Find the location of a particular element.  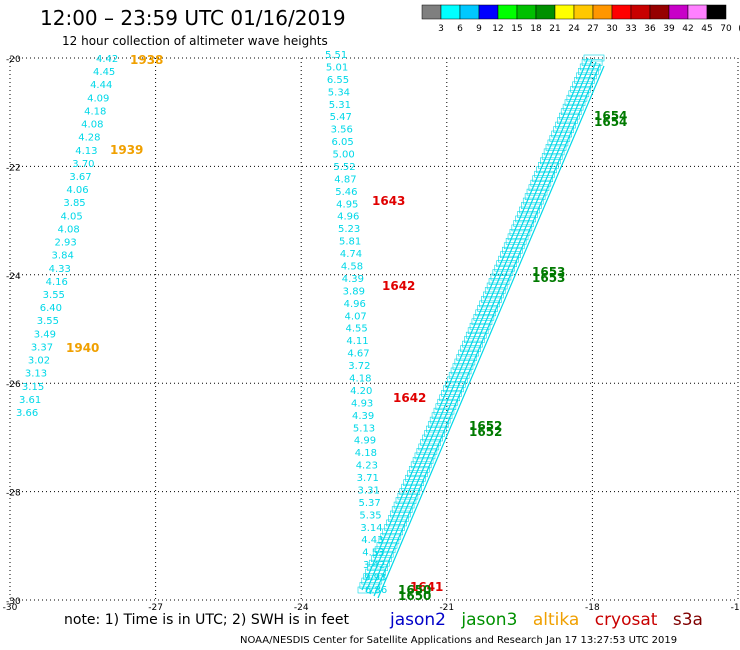

swh-value: 4.07 is located at coordinates (356, 316).